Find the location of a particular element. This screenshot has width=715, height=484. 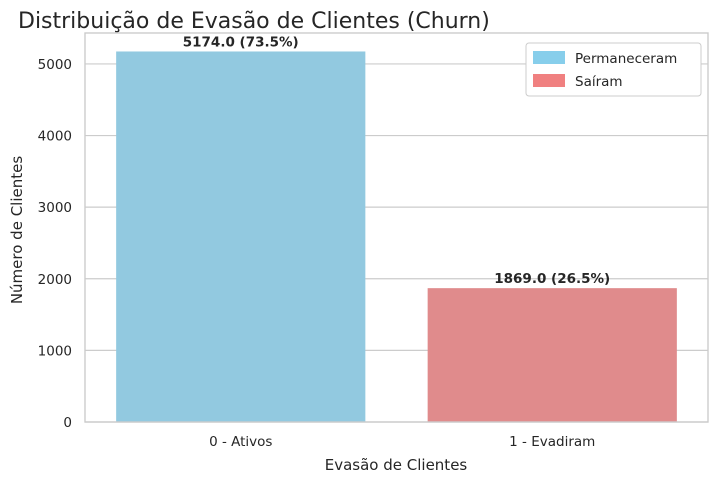

legend: Permaneceram Saíram is located at coordinates (613, 69).